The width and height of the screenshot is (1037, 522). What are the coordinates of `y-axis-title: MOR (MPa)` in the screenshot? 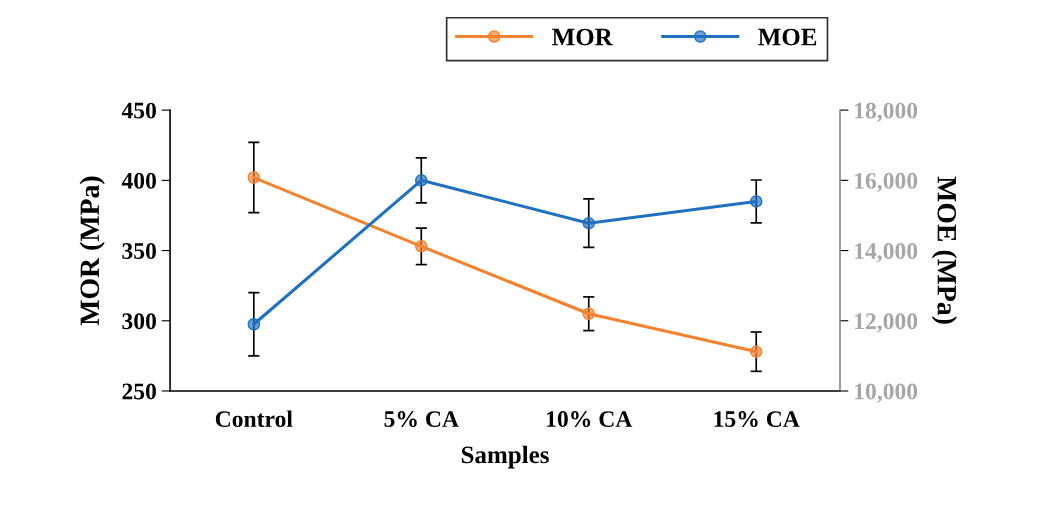 It's located at (92, 251).